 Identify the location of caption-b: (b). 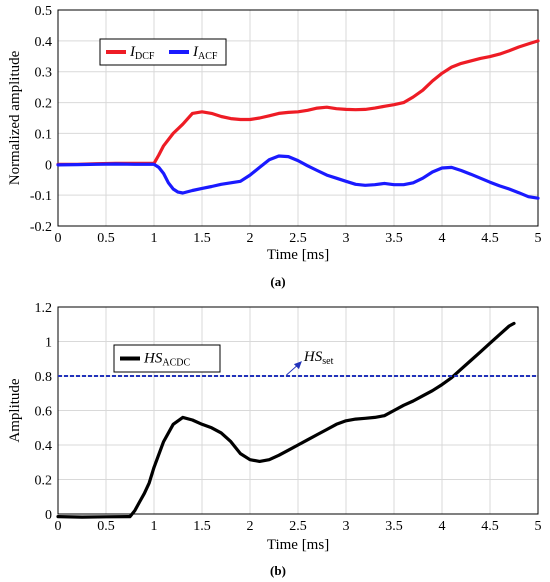
(278, 570).